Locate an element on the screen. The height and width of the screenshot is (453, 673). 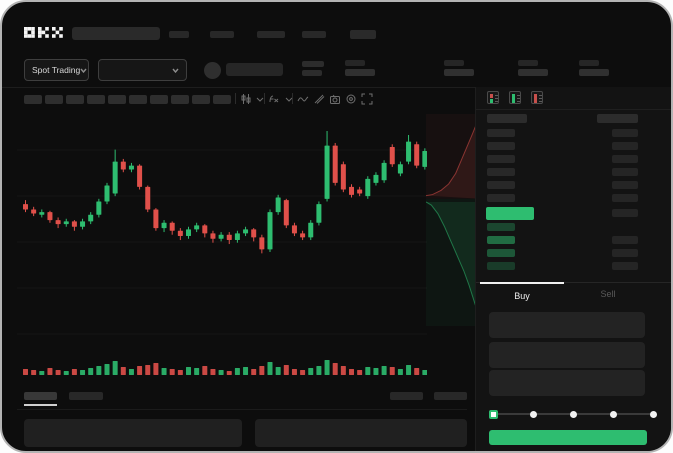
book-header-price is located at coordinates (507, 118).